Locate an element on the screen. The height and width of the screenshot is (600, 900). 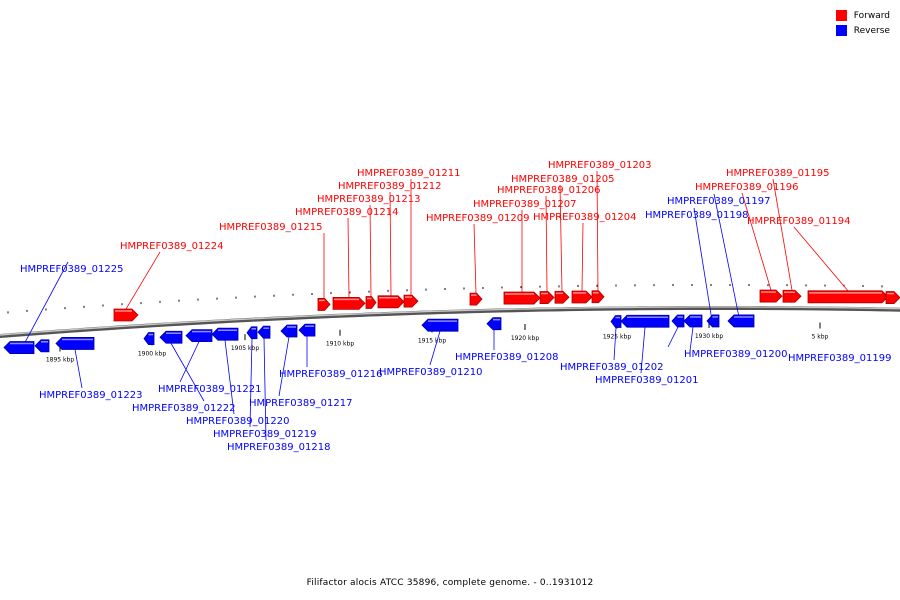
gene-label: HMPREF0389_01215 is located at coordinates (270, 227).